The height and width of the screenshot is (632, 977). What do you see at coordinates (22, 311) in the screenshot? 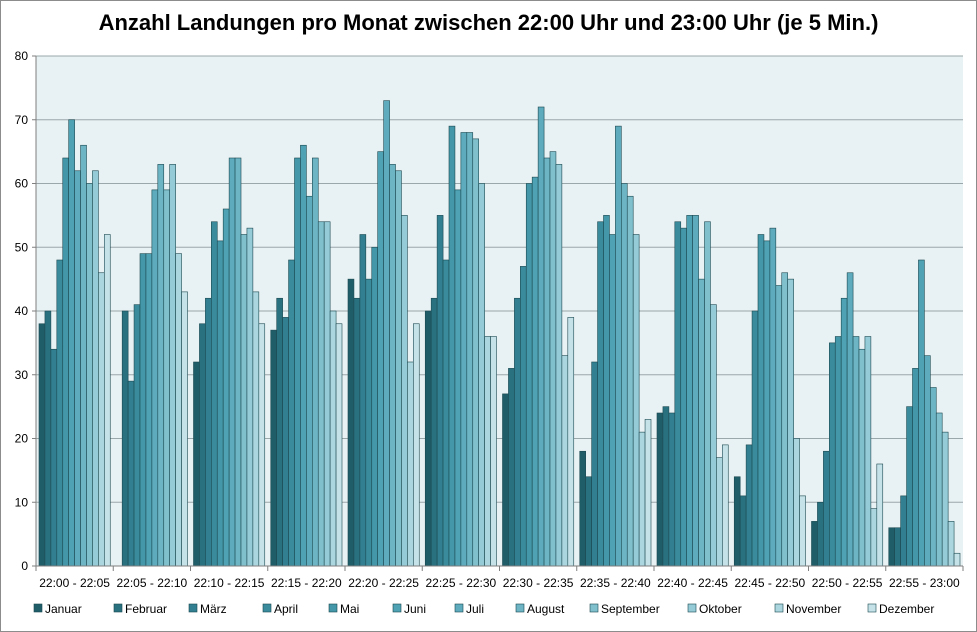
I see `y-tick-label: 40` at bounding box center [22, 311].